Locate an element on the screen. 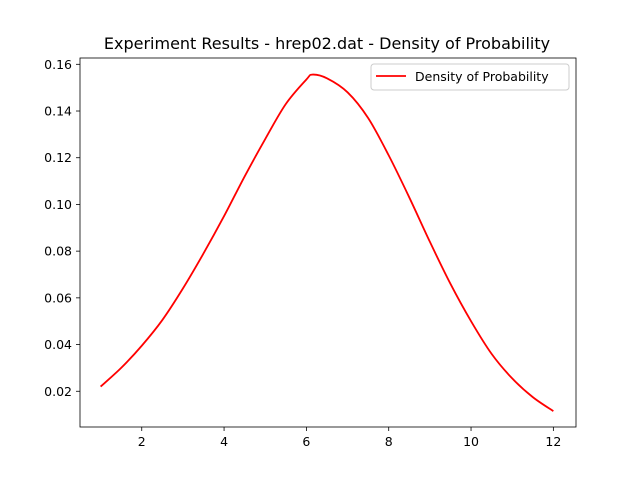  y-tick-label: 0.14 is located at coordinates (58, 111).